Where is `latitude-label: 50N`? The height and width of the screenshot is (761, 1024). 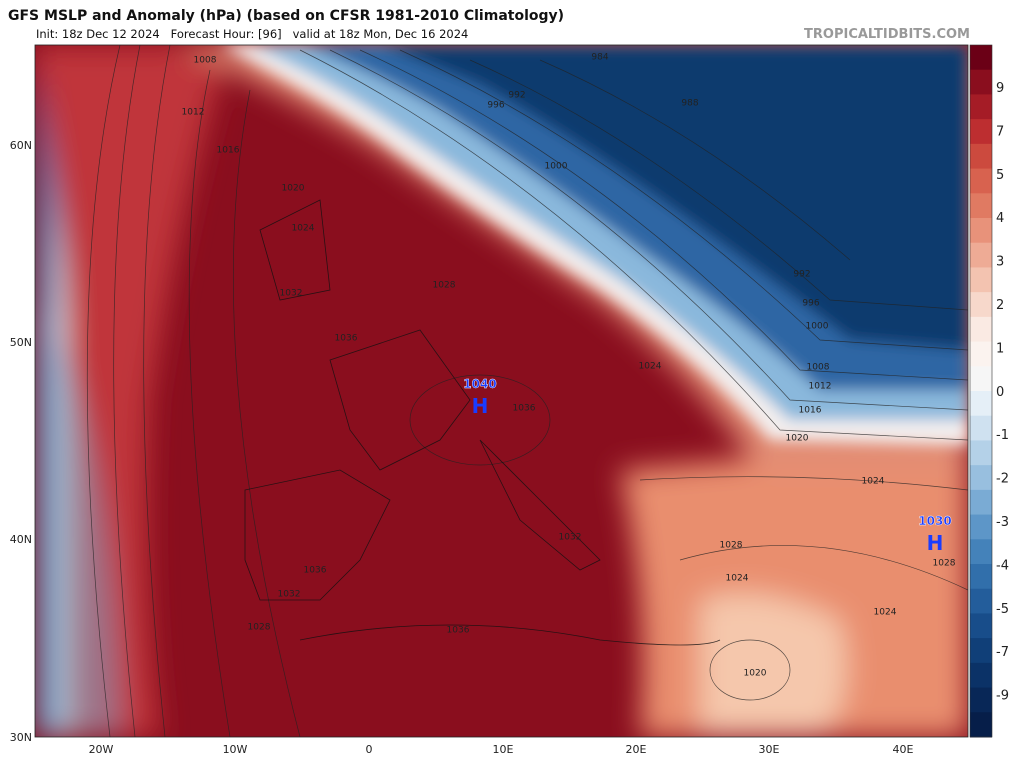
latitude-label: 50N is located at coordinates (21, 342).